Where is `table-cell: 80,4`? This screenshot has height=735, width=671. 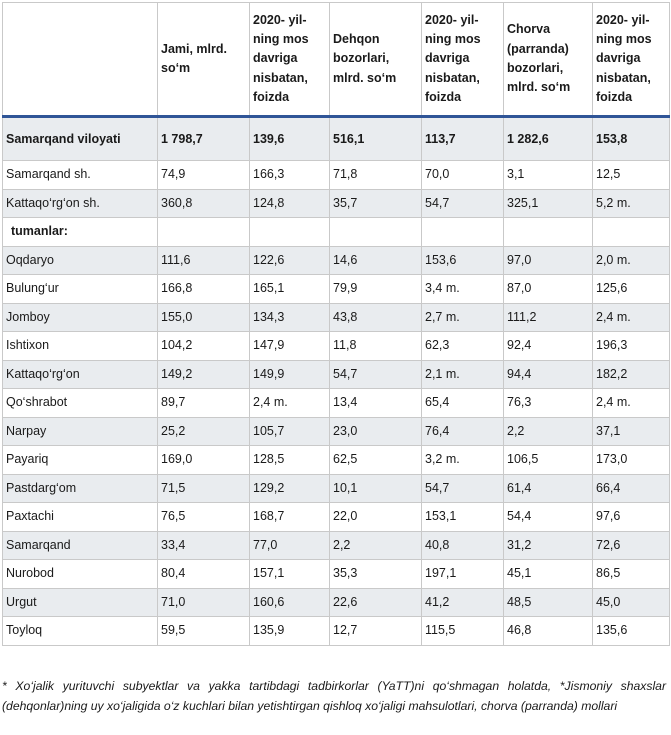 table-cell: 80,4 is located at coordinates (203, 574).